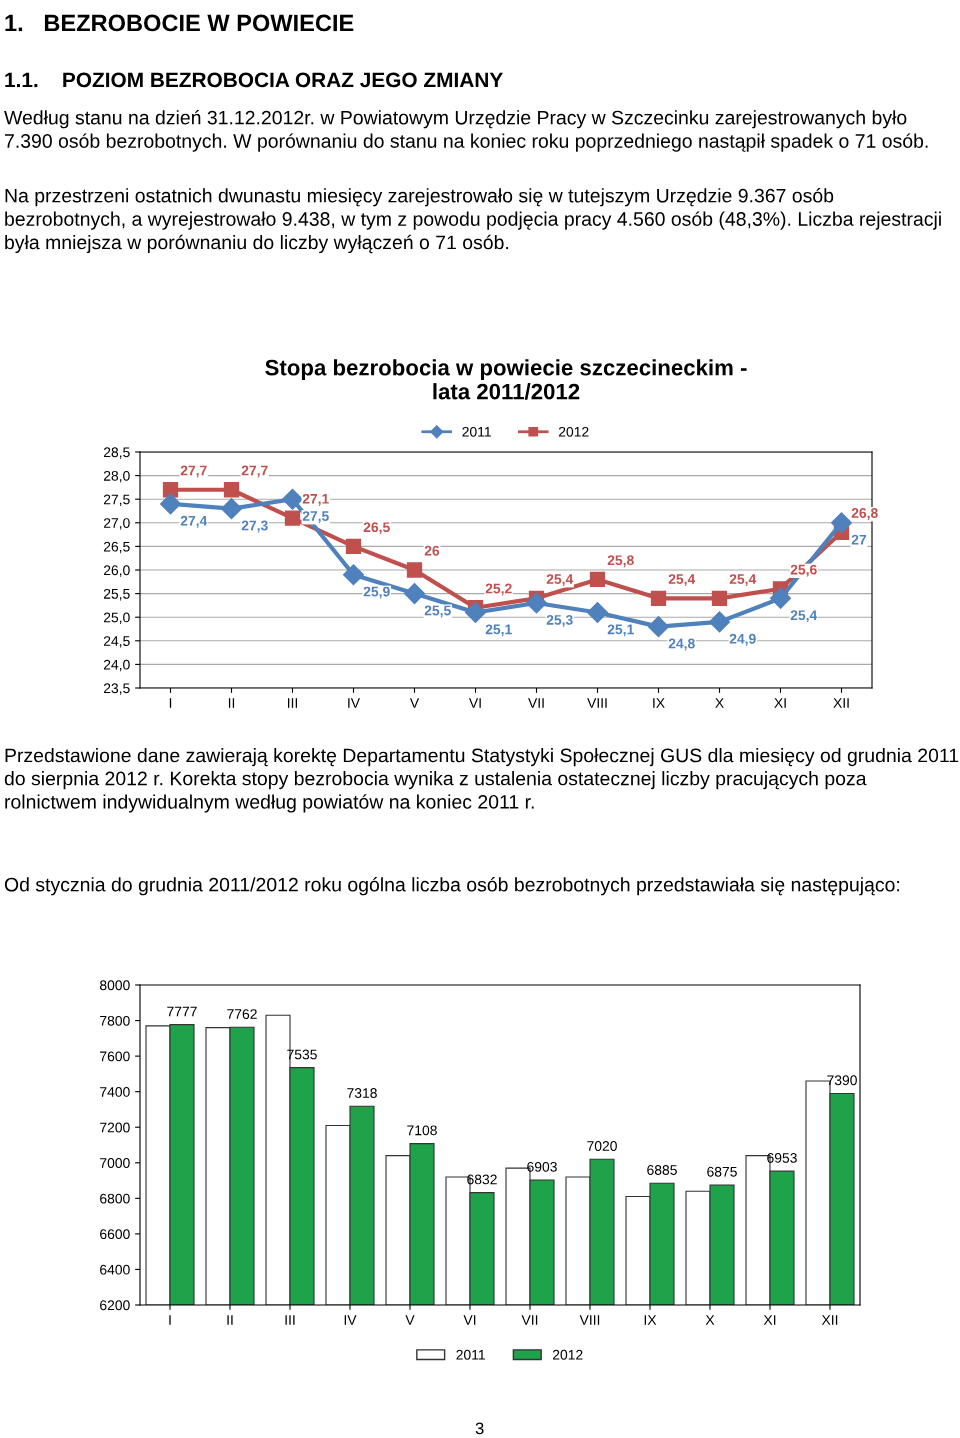 Image resolution: width=960 pixels, height=1438 pixels. I want to click on text: Na przestrzeni ostatnich dwunastu miesięcy zarejestrowało się w tutejszym Urzędzie 9.367 osób bezrobotnych, a wyrejestrowało 9.438, w tym z powodu podjęcia pracy 4.560 osób (48,3%). Liczba rejestracji była mniejsza w porównaniu do liczby wyłączeń o 71 osób., so click(473, 221).